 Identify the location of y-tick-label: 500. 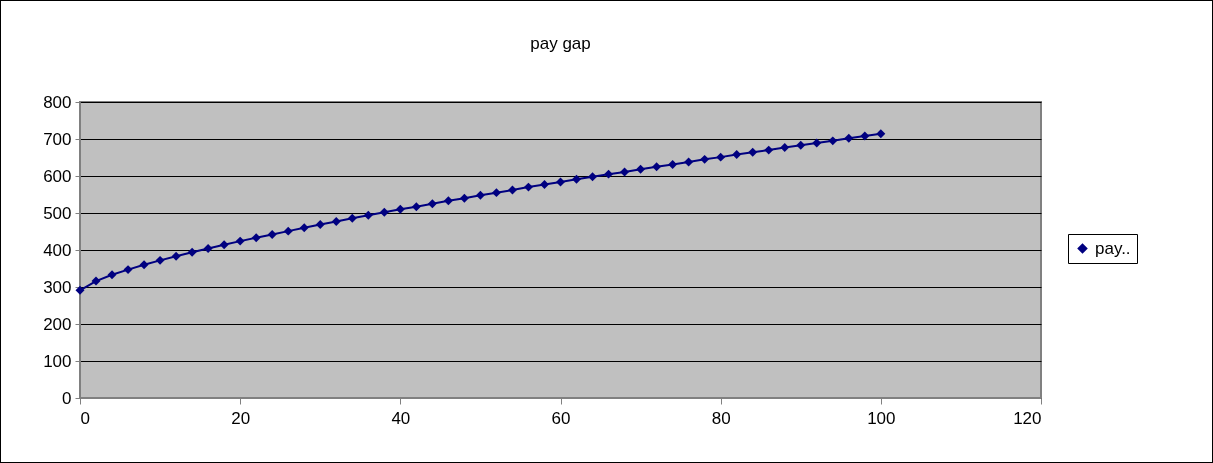
(57, 213).